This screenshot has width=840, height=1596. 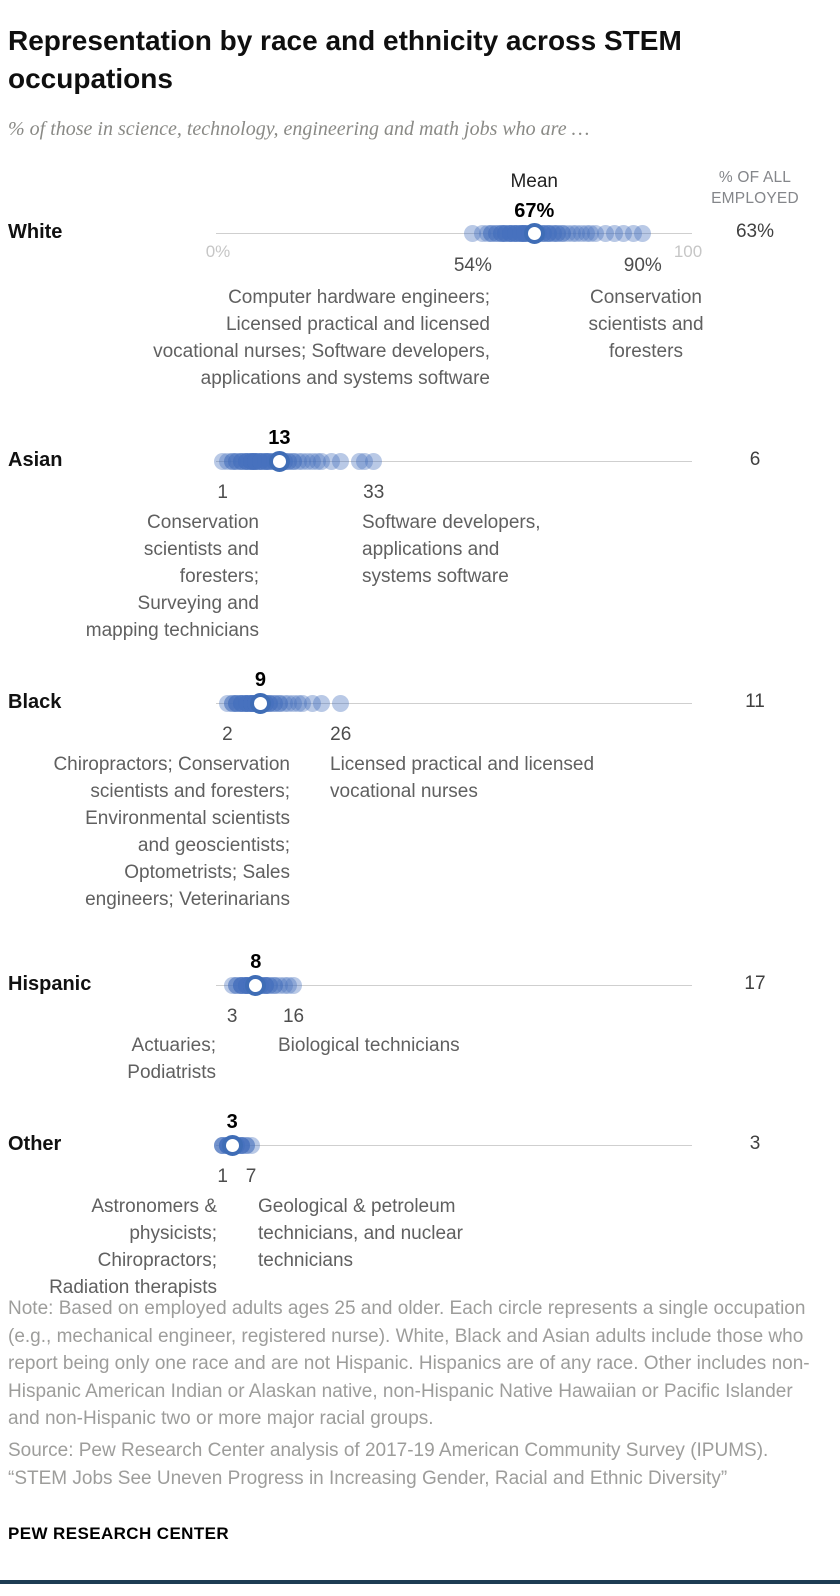 What do you see at coordinates (755, 983) in the screenshot?
I see `pct-employed-value: 17` at bounding box center [755, 983].